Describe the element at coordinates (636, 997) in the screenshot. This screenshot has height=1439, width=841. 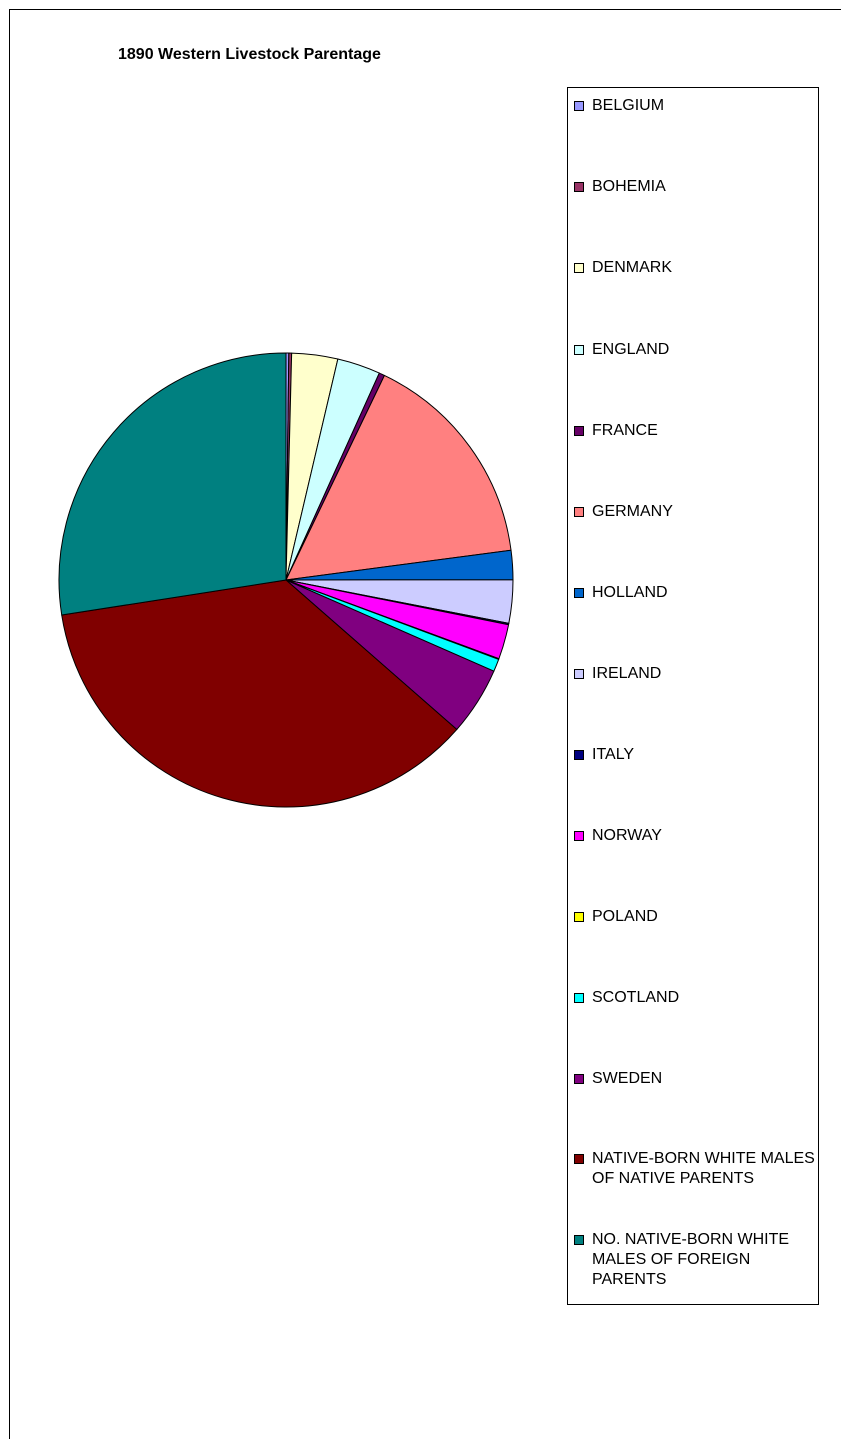
I see `legend-label: SCOTLAND` at that location.